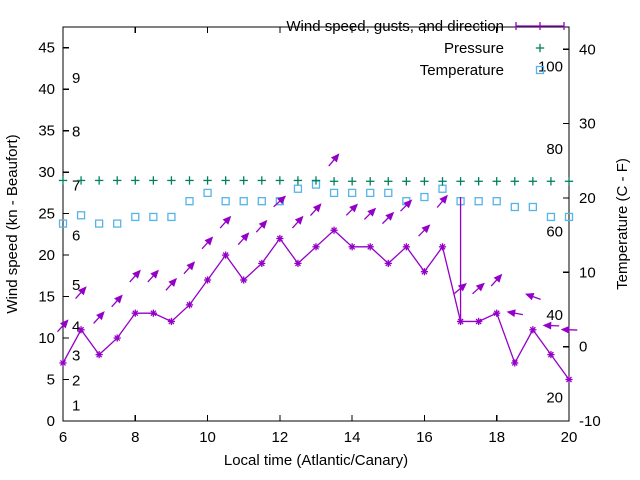  What do you see at coordinates (12, 223) in the screenshot?
I see `left-axis-title: Wind speed (kn - Beaufort)` at bounding box center [12, 223].